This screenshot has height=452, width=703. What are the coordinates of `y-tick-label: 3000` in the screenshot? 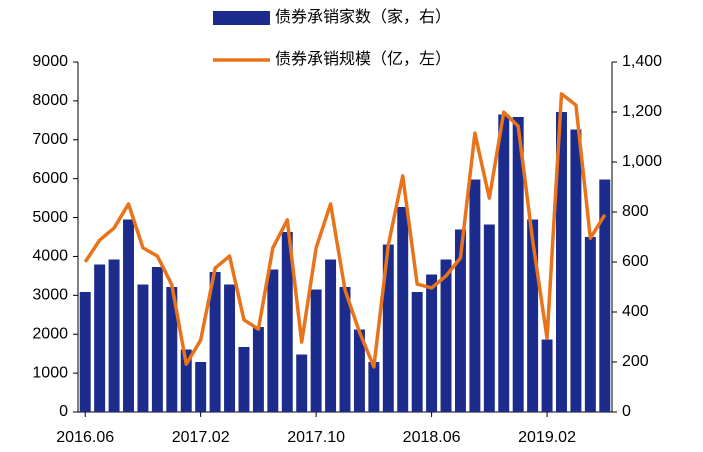 It's located at (50, 295).